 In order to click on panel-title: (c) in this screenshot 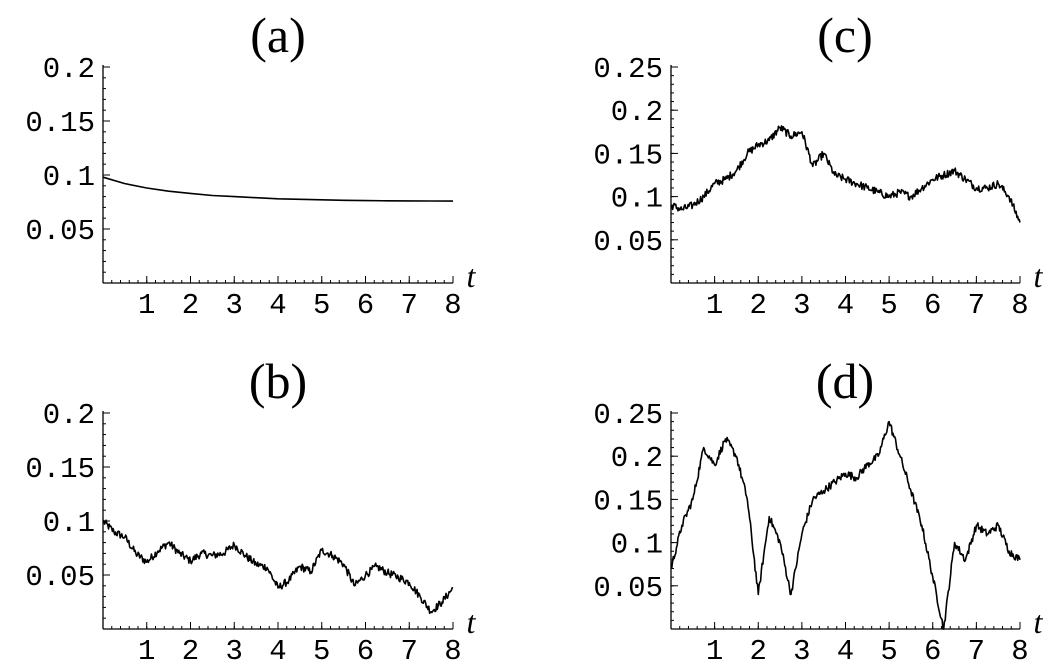, I will do `click(845, 35)`.